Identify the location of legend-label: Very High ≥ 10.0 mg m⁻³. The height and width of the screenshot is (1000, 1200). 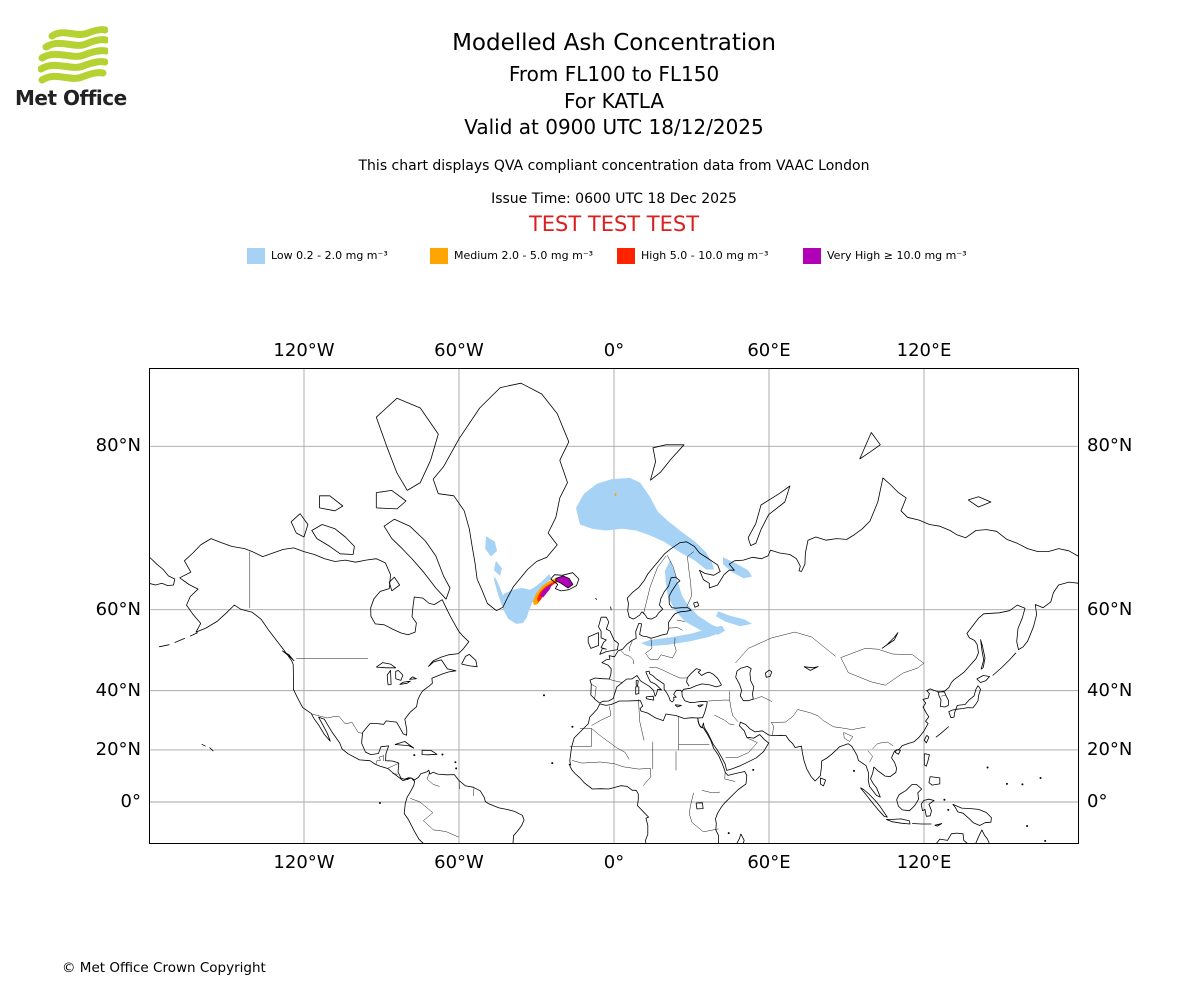
(897, 255).